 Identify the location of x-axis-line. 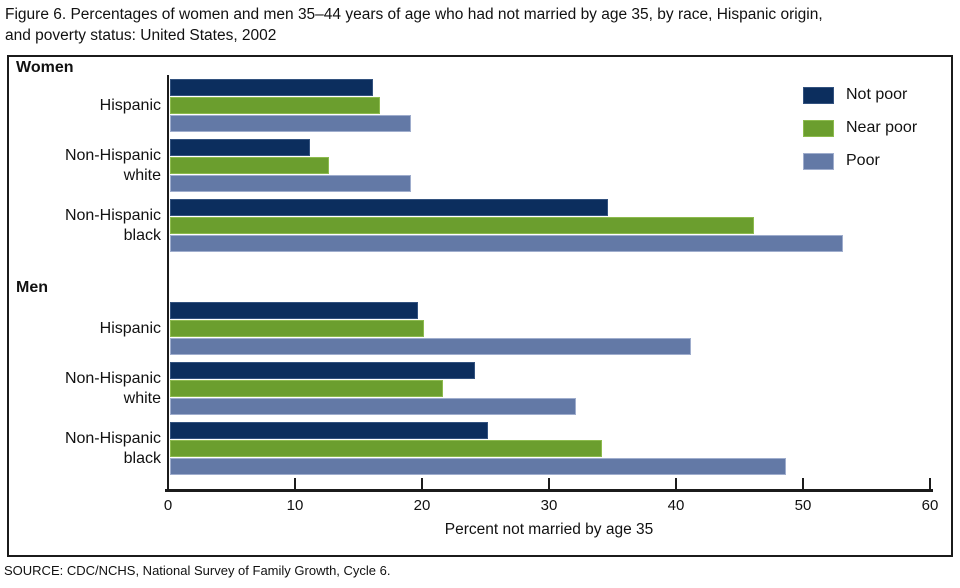
(549, 490).